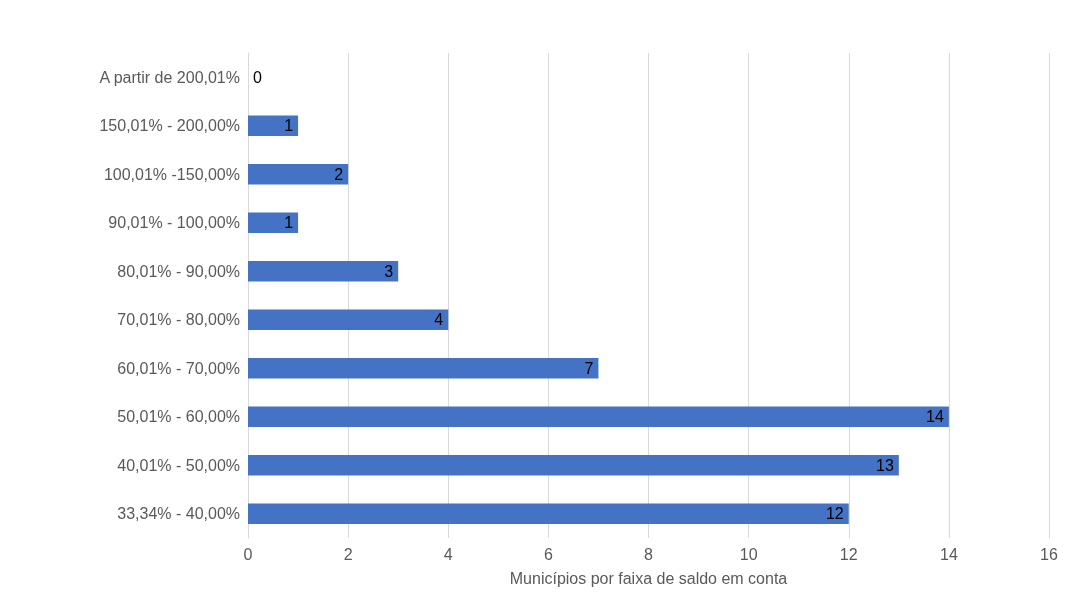 Image resolution: width=1091 pixels, height=616 pixels. Describe the element at coordinates (948, 554) in the screenshot. I see `x-tick-label: 14` at that location.